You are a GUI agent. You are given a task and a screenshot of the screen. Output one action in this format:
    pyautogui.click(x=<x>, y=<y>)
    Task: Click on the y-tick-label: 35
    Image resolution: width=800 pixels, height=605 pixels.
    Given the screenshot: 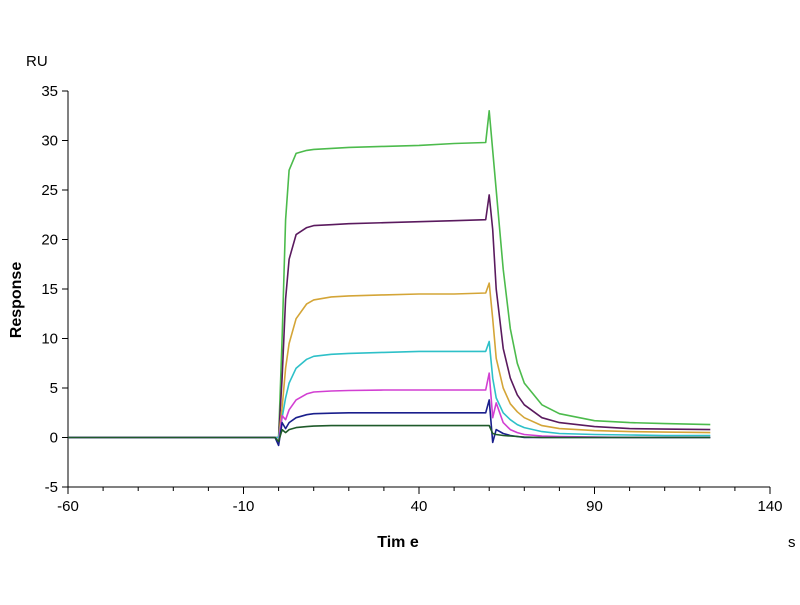 What is the action you would take?
    pyautogui.click(x=49, y=91)
    